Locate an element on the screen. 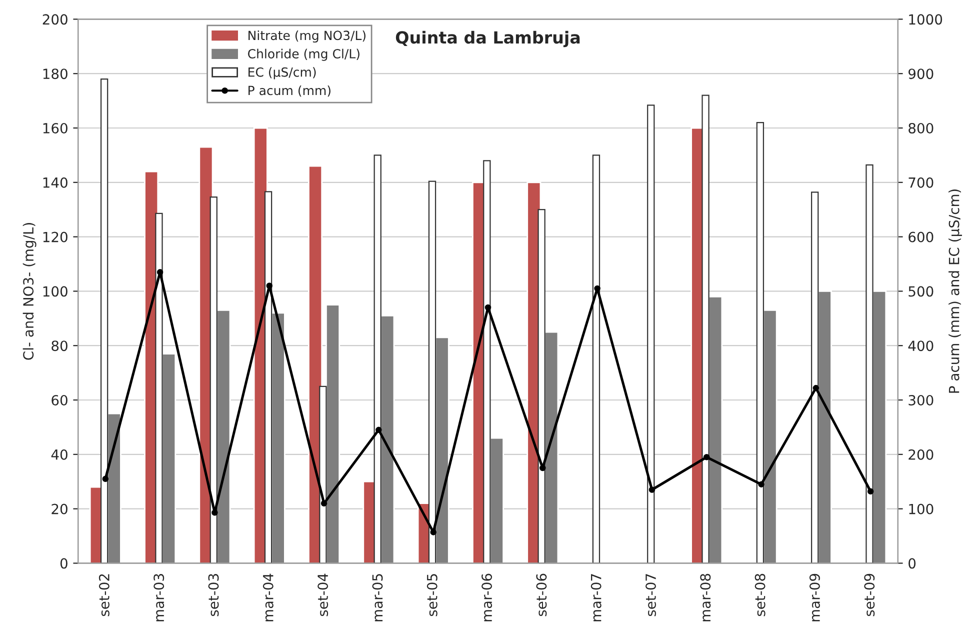 Image resolution: width=976 pixels, height=640 pixels. legend-label: Nitrate (mg NO3/L) is located at coordinates (307, 36).